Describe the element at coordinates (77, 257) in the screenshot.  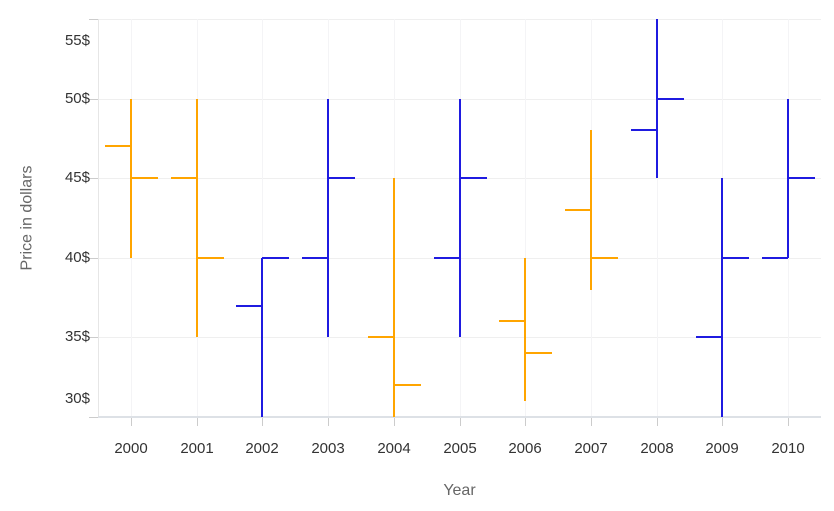
I see `y-tick-label: 40$` at that location.